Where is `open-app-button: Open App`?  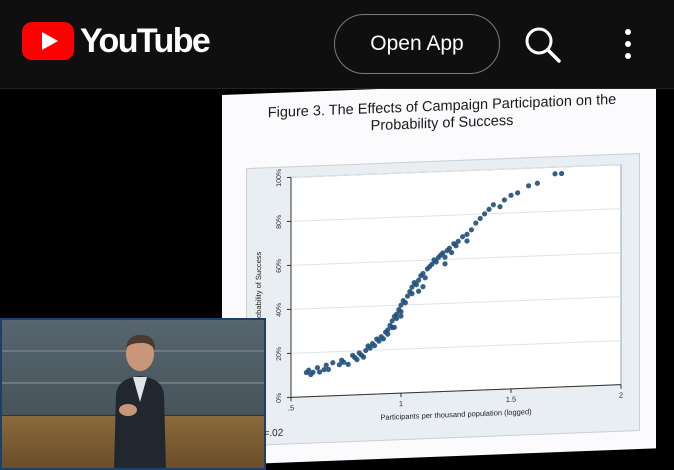 open-app-button: Open App is located at coordinates (417, 44).